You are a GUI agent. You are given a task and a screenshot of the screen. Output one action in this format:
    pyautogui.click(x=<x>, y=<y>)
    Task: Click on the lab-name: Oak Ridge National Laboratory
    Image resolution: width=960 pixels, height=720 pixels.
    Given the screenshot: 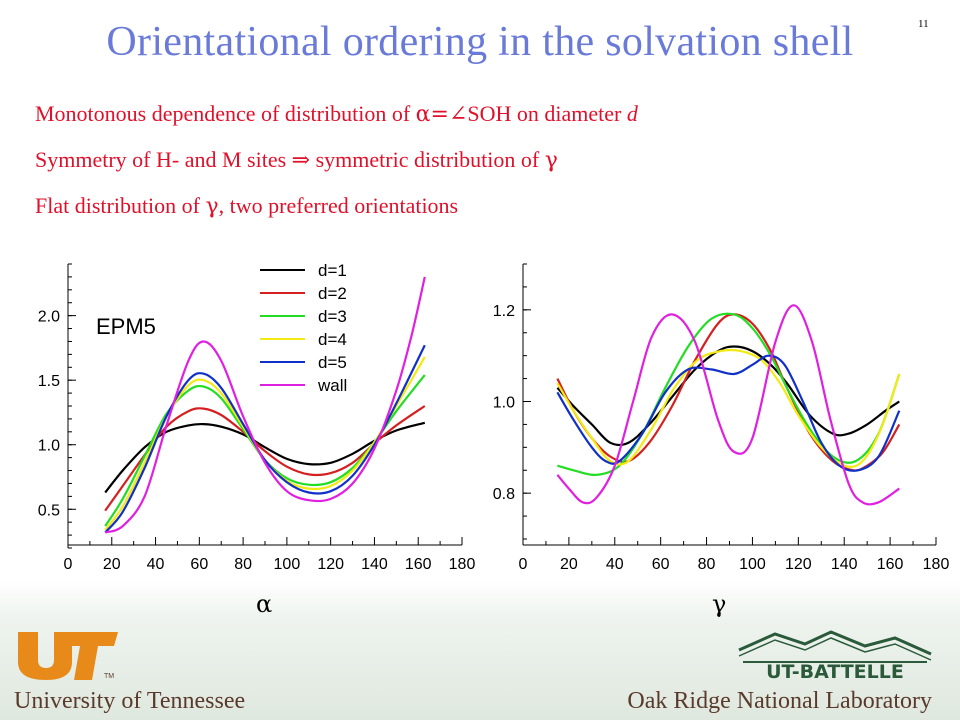 What is the action you would take?
    pyautogui.click(x=779, y=701)
    